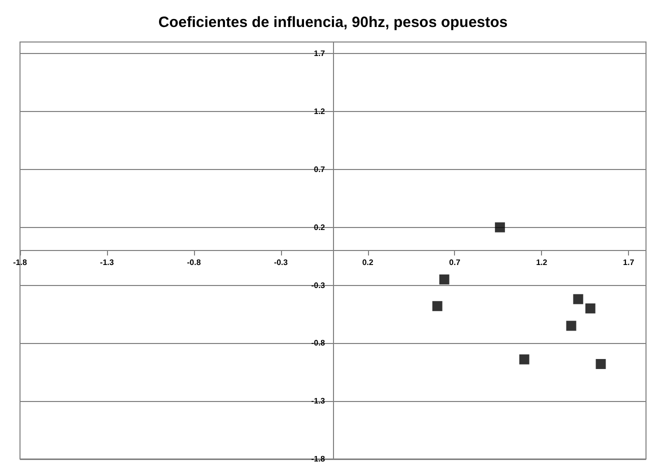 Image resolution: width=666 pixels, height=471 pixels. I want to click on chart-title: Coeficientes de influencia, 90hz, pesos opuestos, so click(333, 22).